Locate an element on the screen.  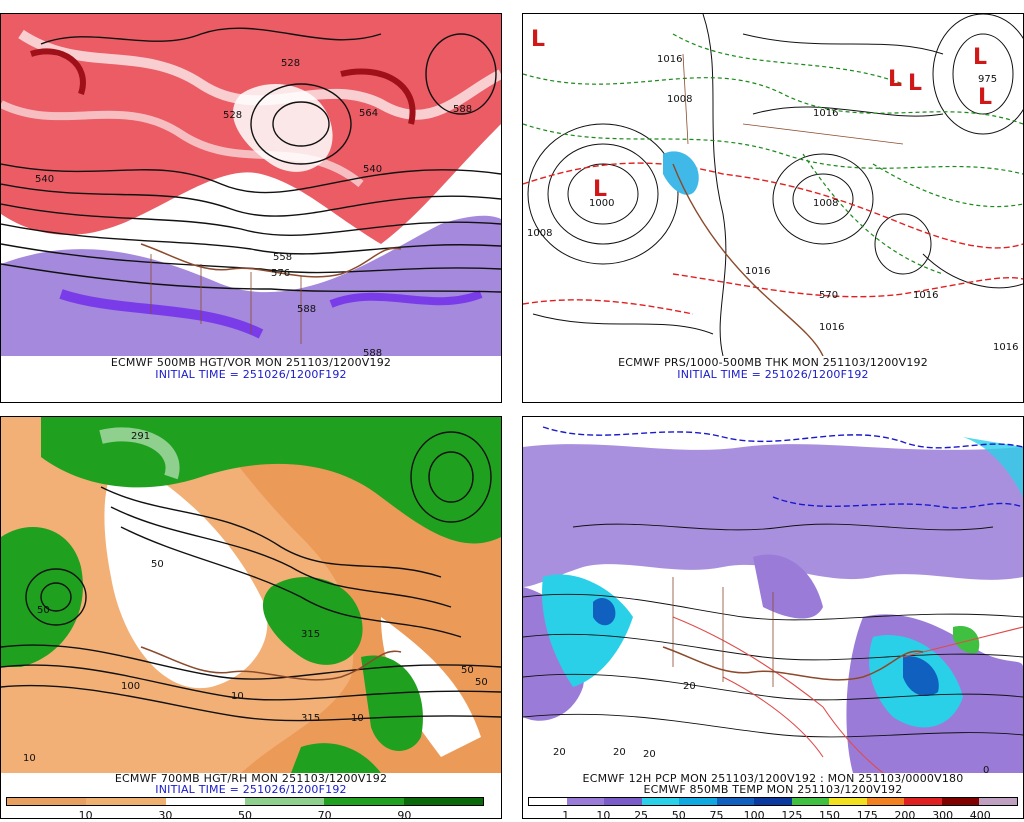
rh-color-scale is located at coordinates (245, 801).